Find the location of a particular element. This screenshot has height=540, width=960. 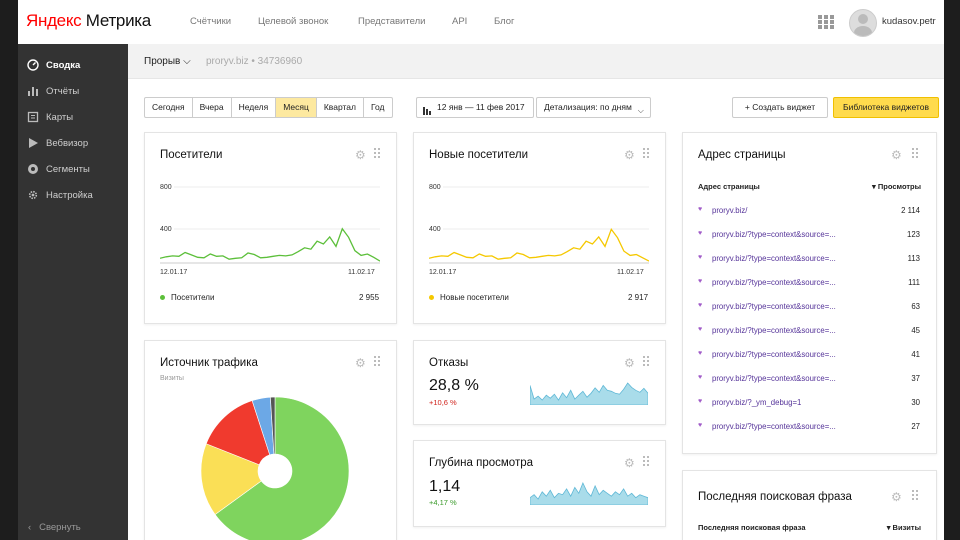

x-tick-label: 12.01.17 is located at coordinates (174, 272).